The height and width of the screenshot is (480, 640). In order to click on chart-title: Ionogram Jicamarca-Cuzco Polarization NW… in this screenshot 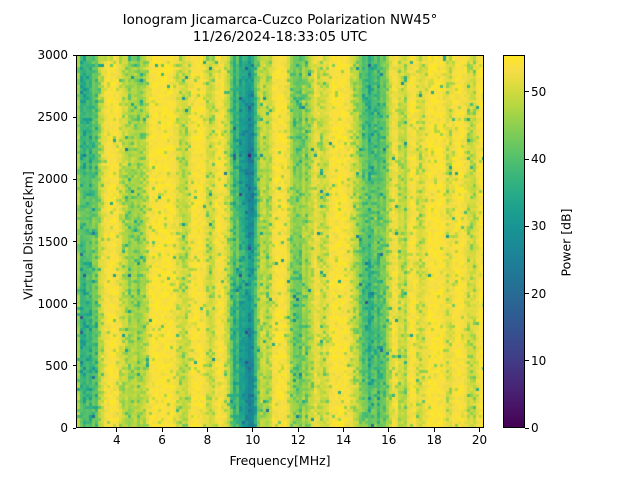, I will do `click(280, 28)`.